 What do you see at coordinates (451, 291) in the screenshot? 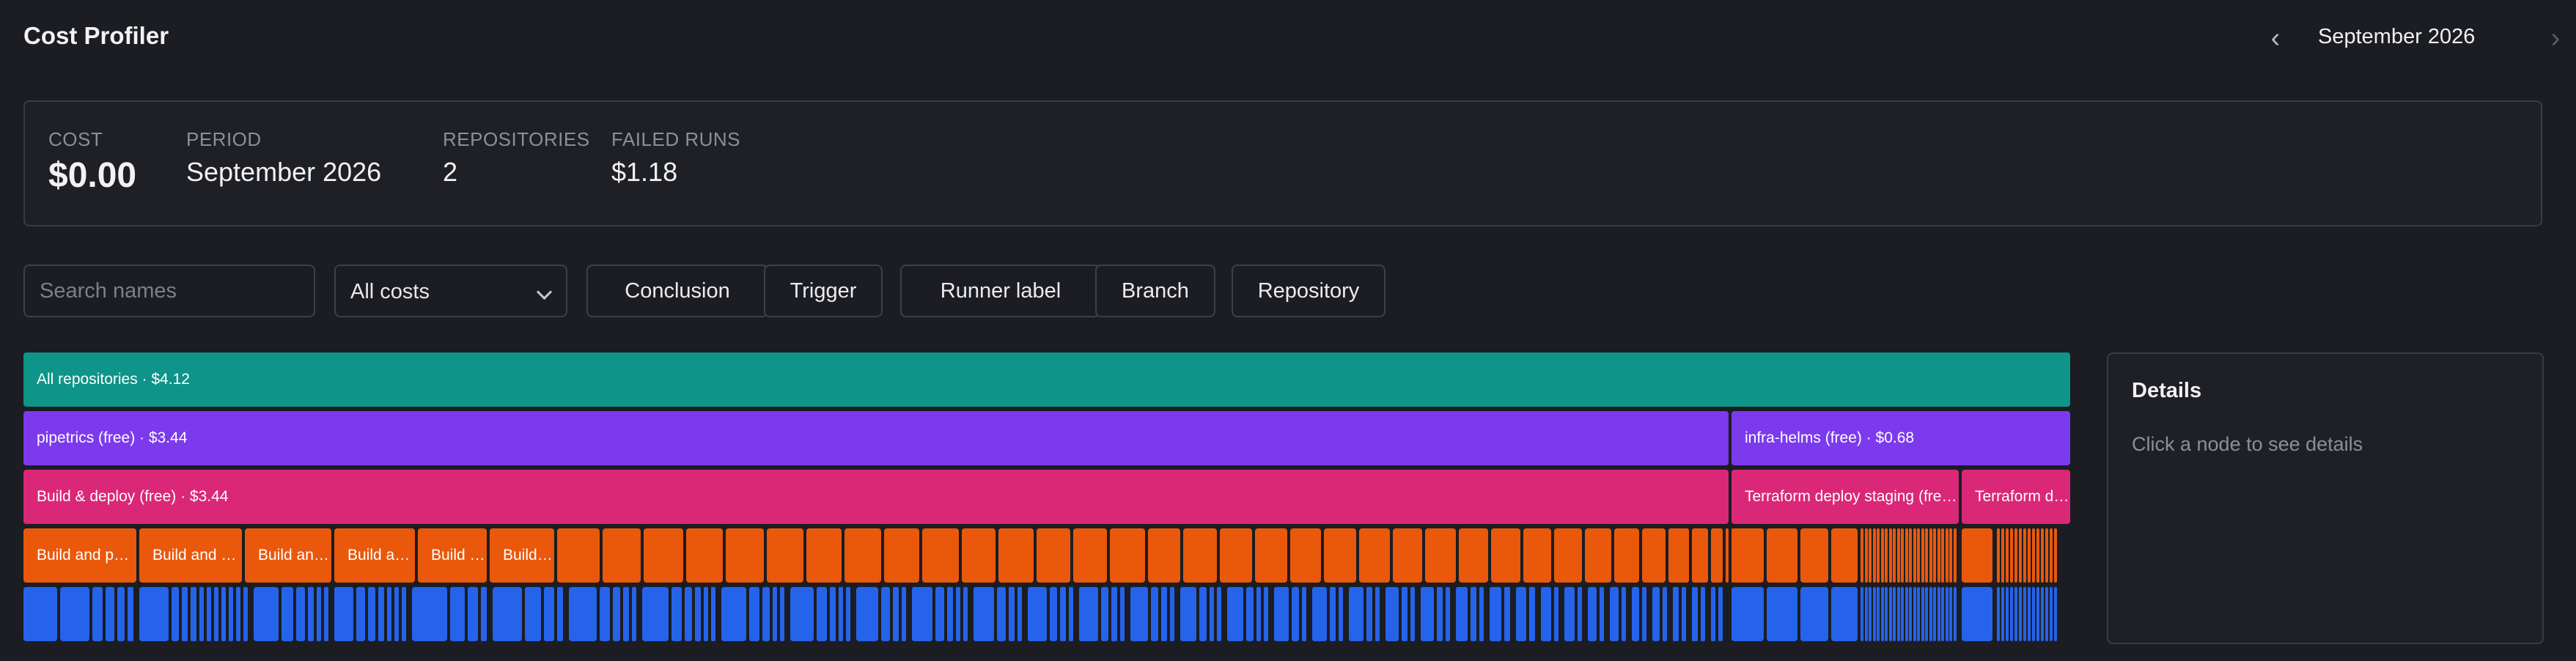
I see `cost-filter-select: All costs` at bounding box center [451, 291].